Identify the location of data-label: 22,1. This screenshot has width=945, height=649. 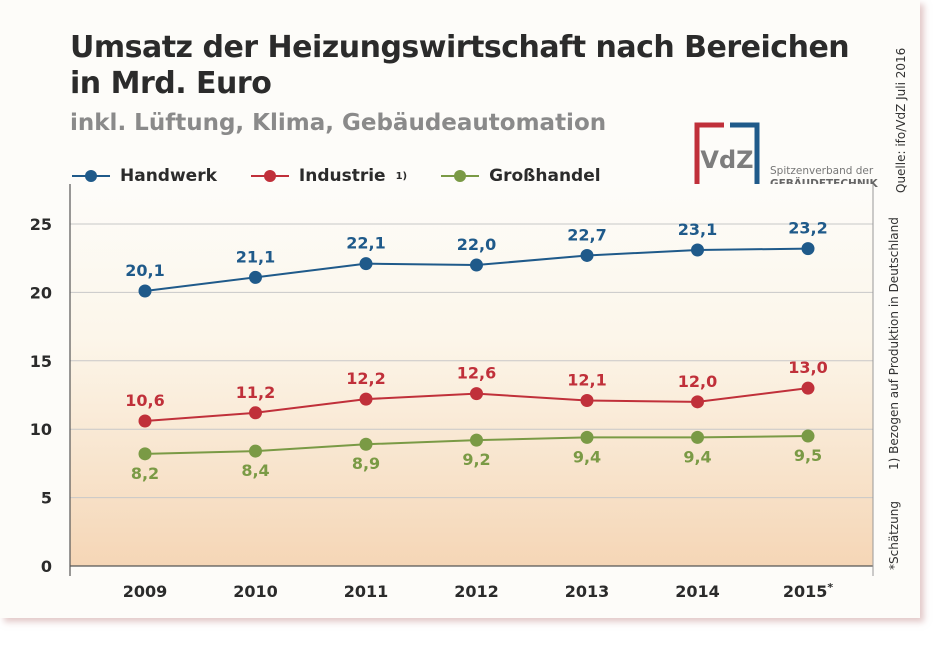
(365, 243).